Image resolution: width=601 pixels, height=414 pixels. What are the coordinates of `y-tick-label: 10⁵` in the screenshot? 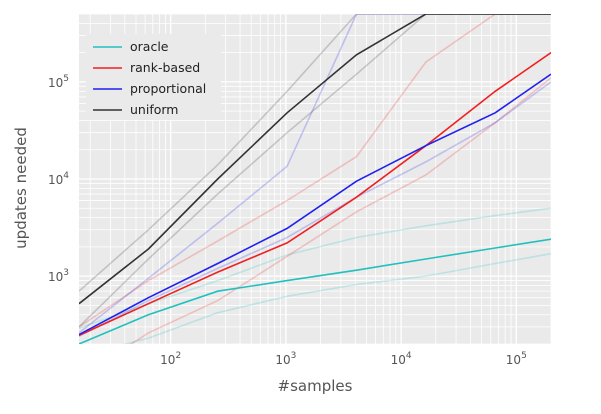 It's located at (58, 82).